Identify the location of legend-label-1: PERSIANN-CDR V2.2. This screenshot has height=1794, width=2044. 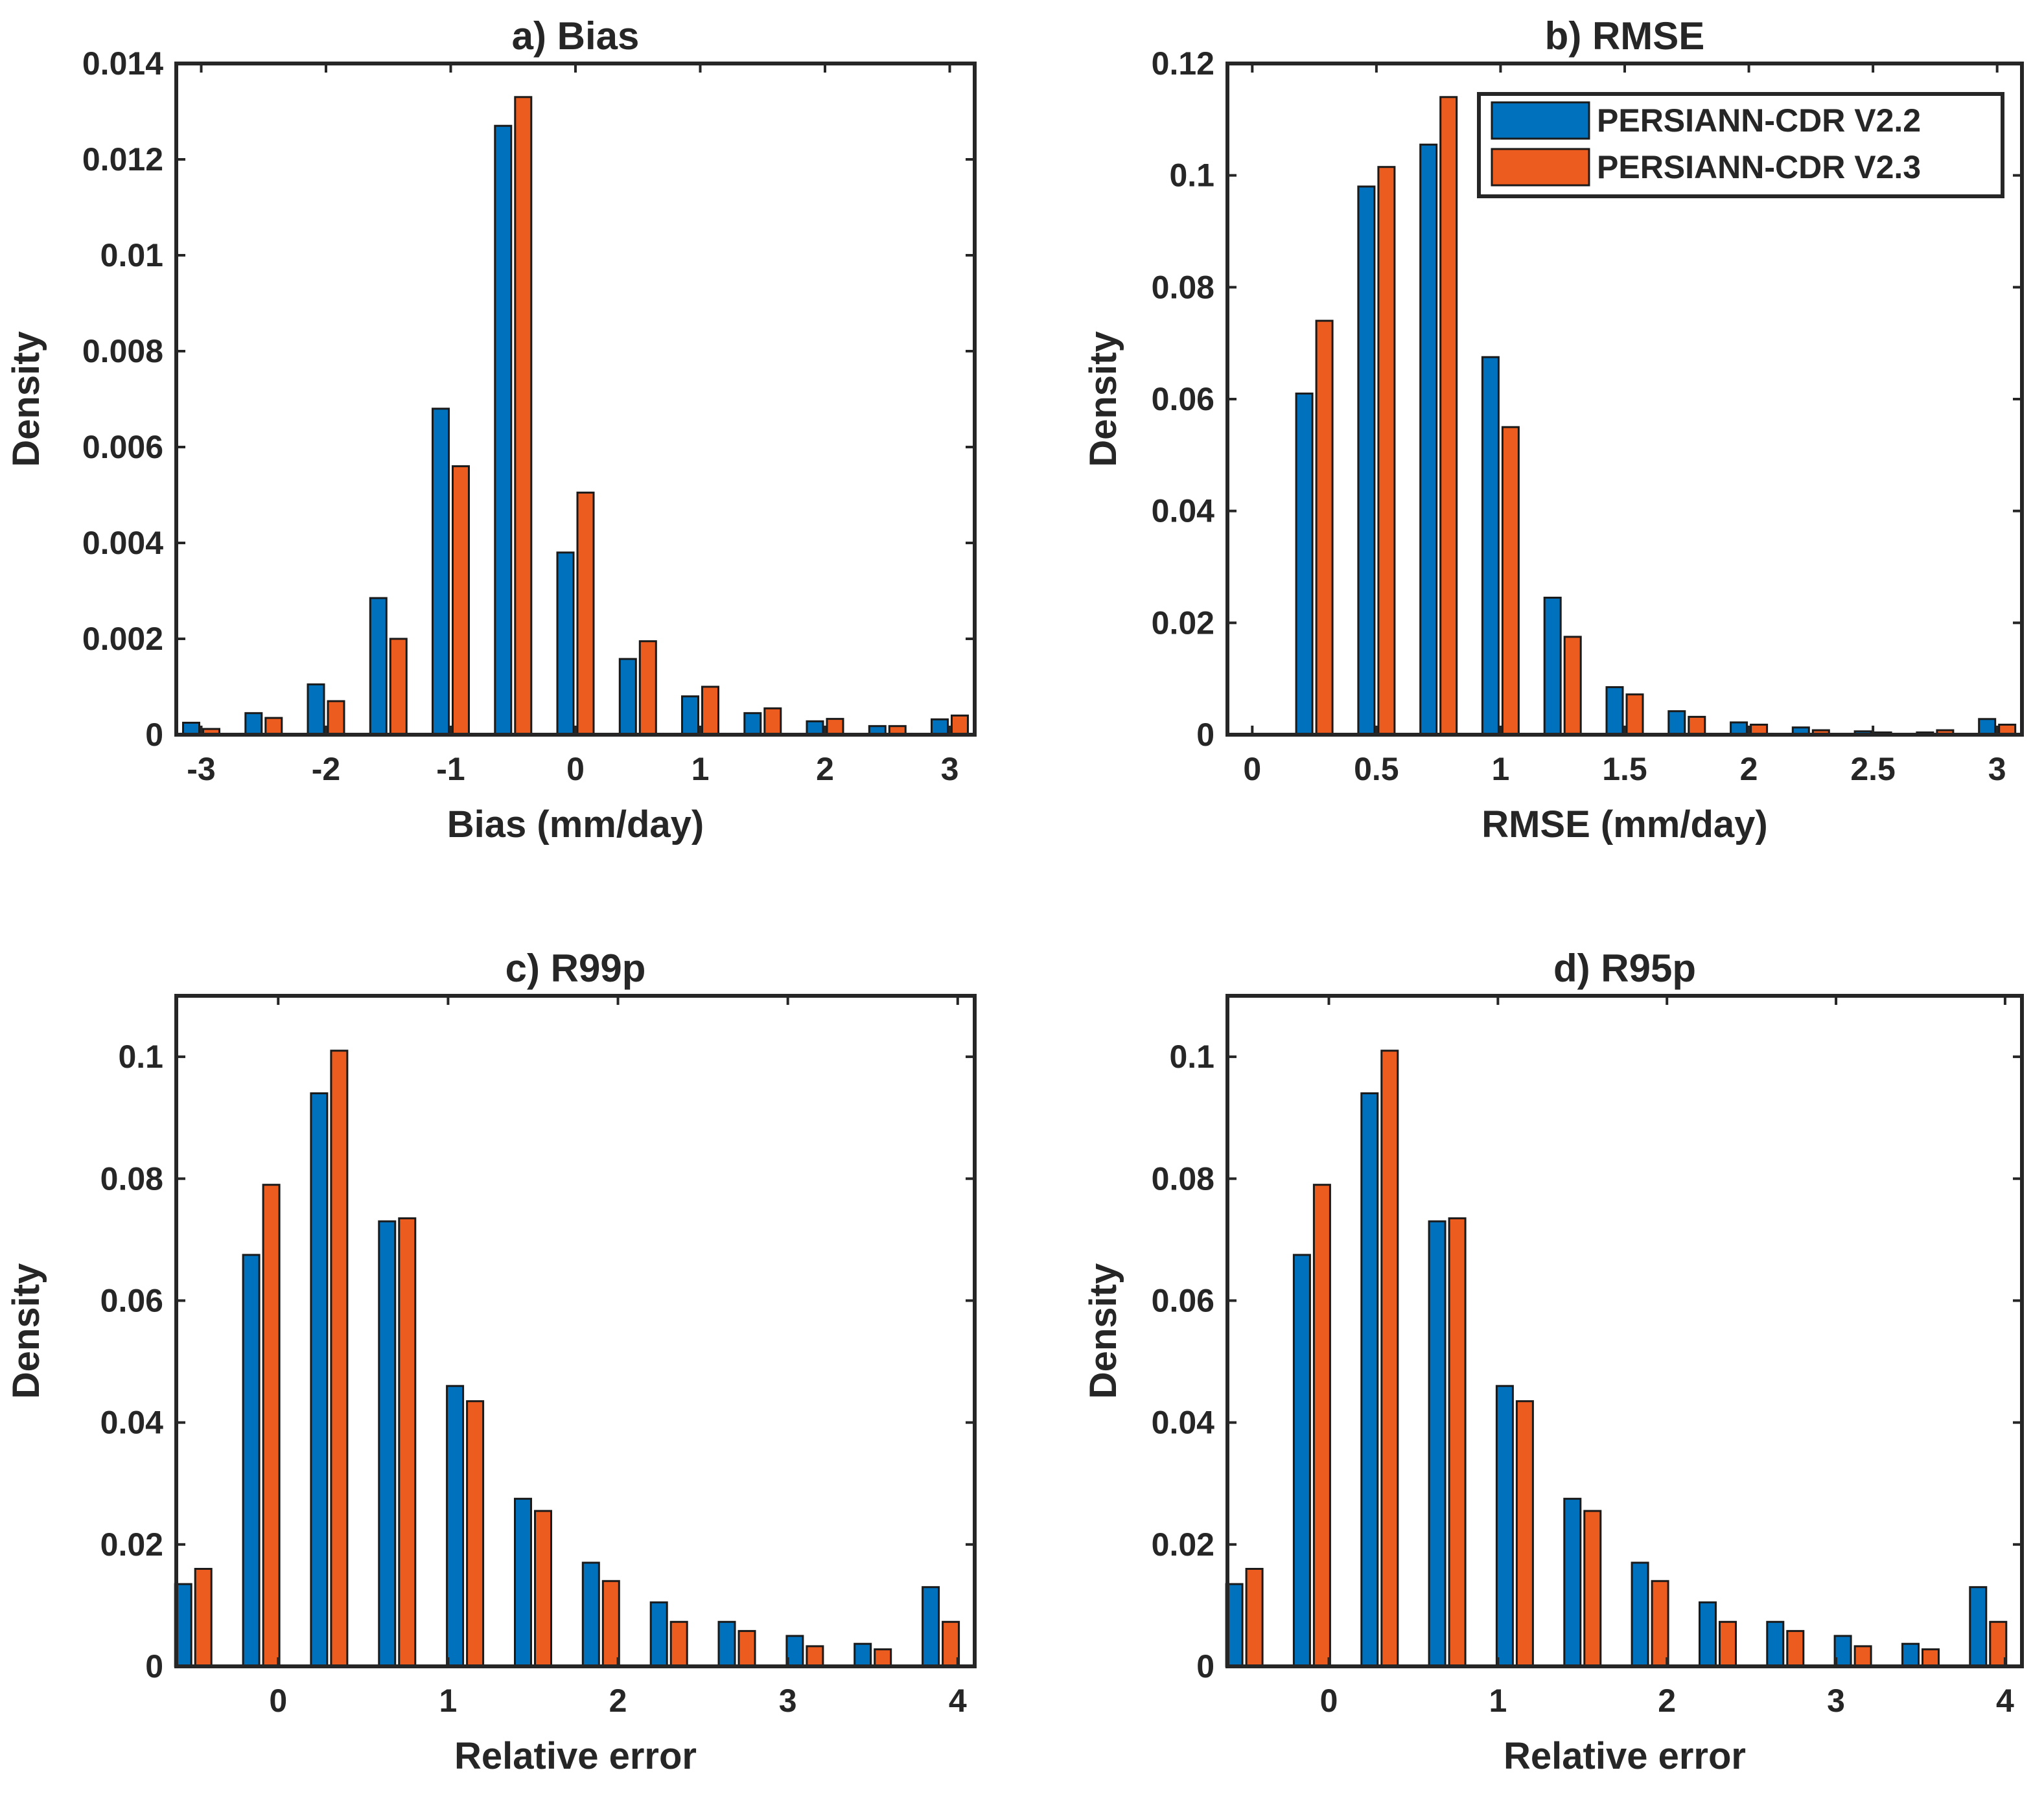
(1759, 120).